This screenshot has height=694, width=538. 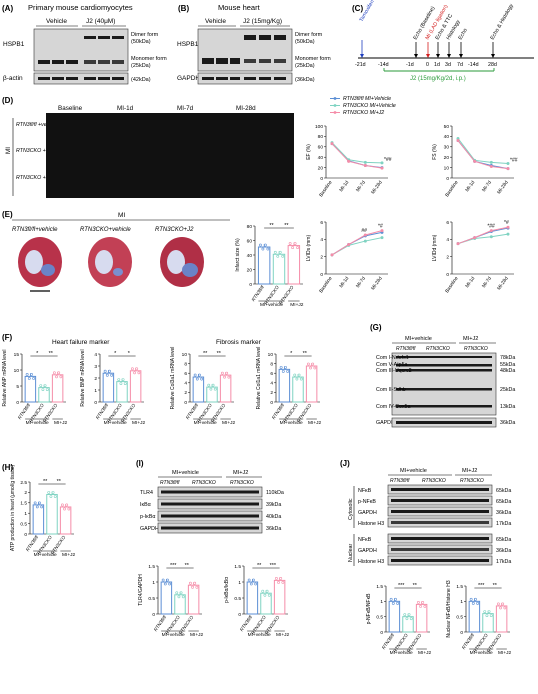 I want to click on panel-j-letter: (J), so click(x=345, y=463).